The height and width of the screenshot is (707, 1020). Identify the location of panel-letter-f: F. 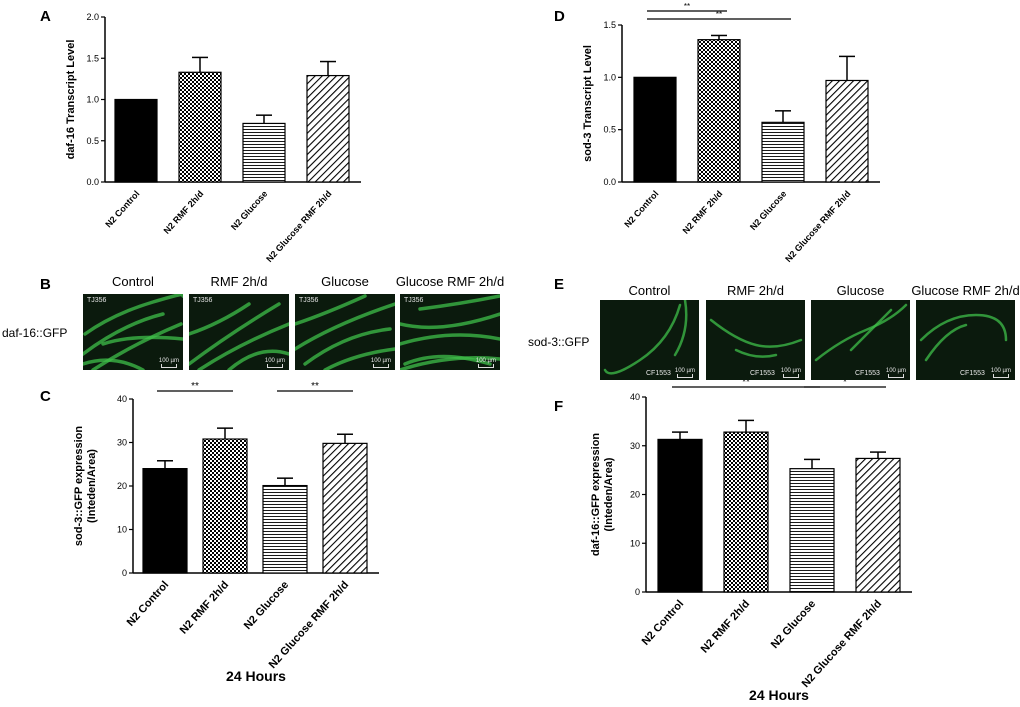
(559, 406).